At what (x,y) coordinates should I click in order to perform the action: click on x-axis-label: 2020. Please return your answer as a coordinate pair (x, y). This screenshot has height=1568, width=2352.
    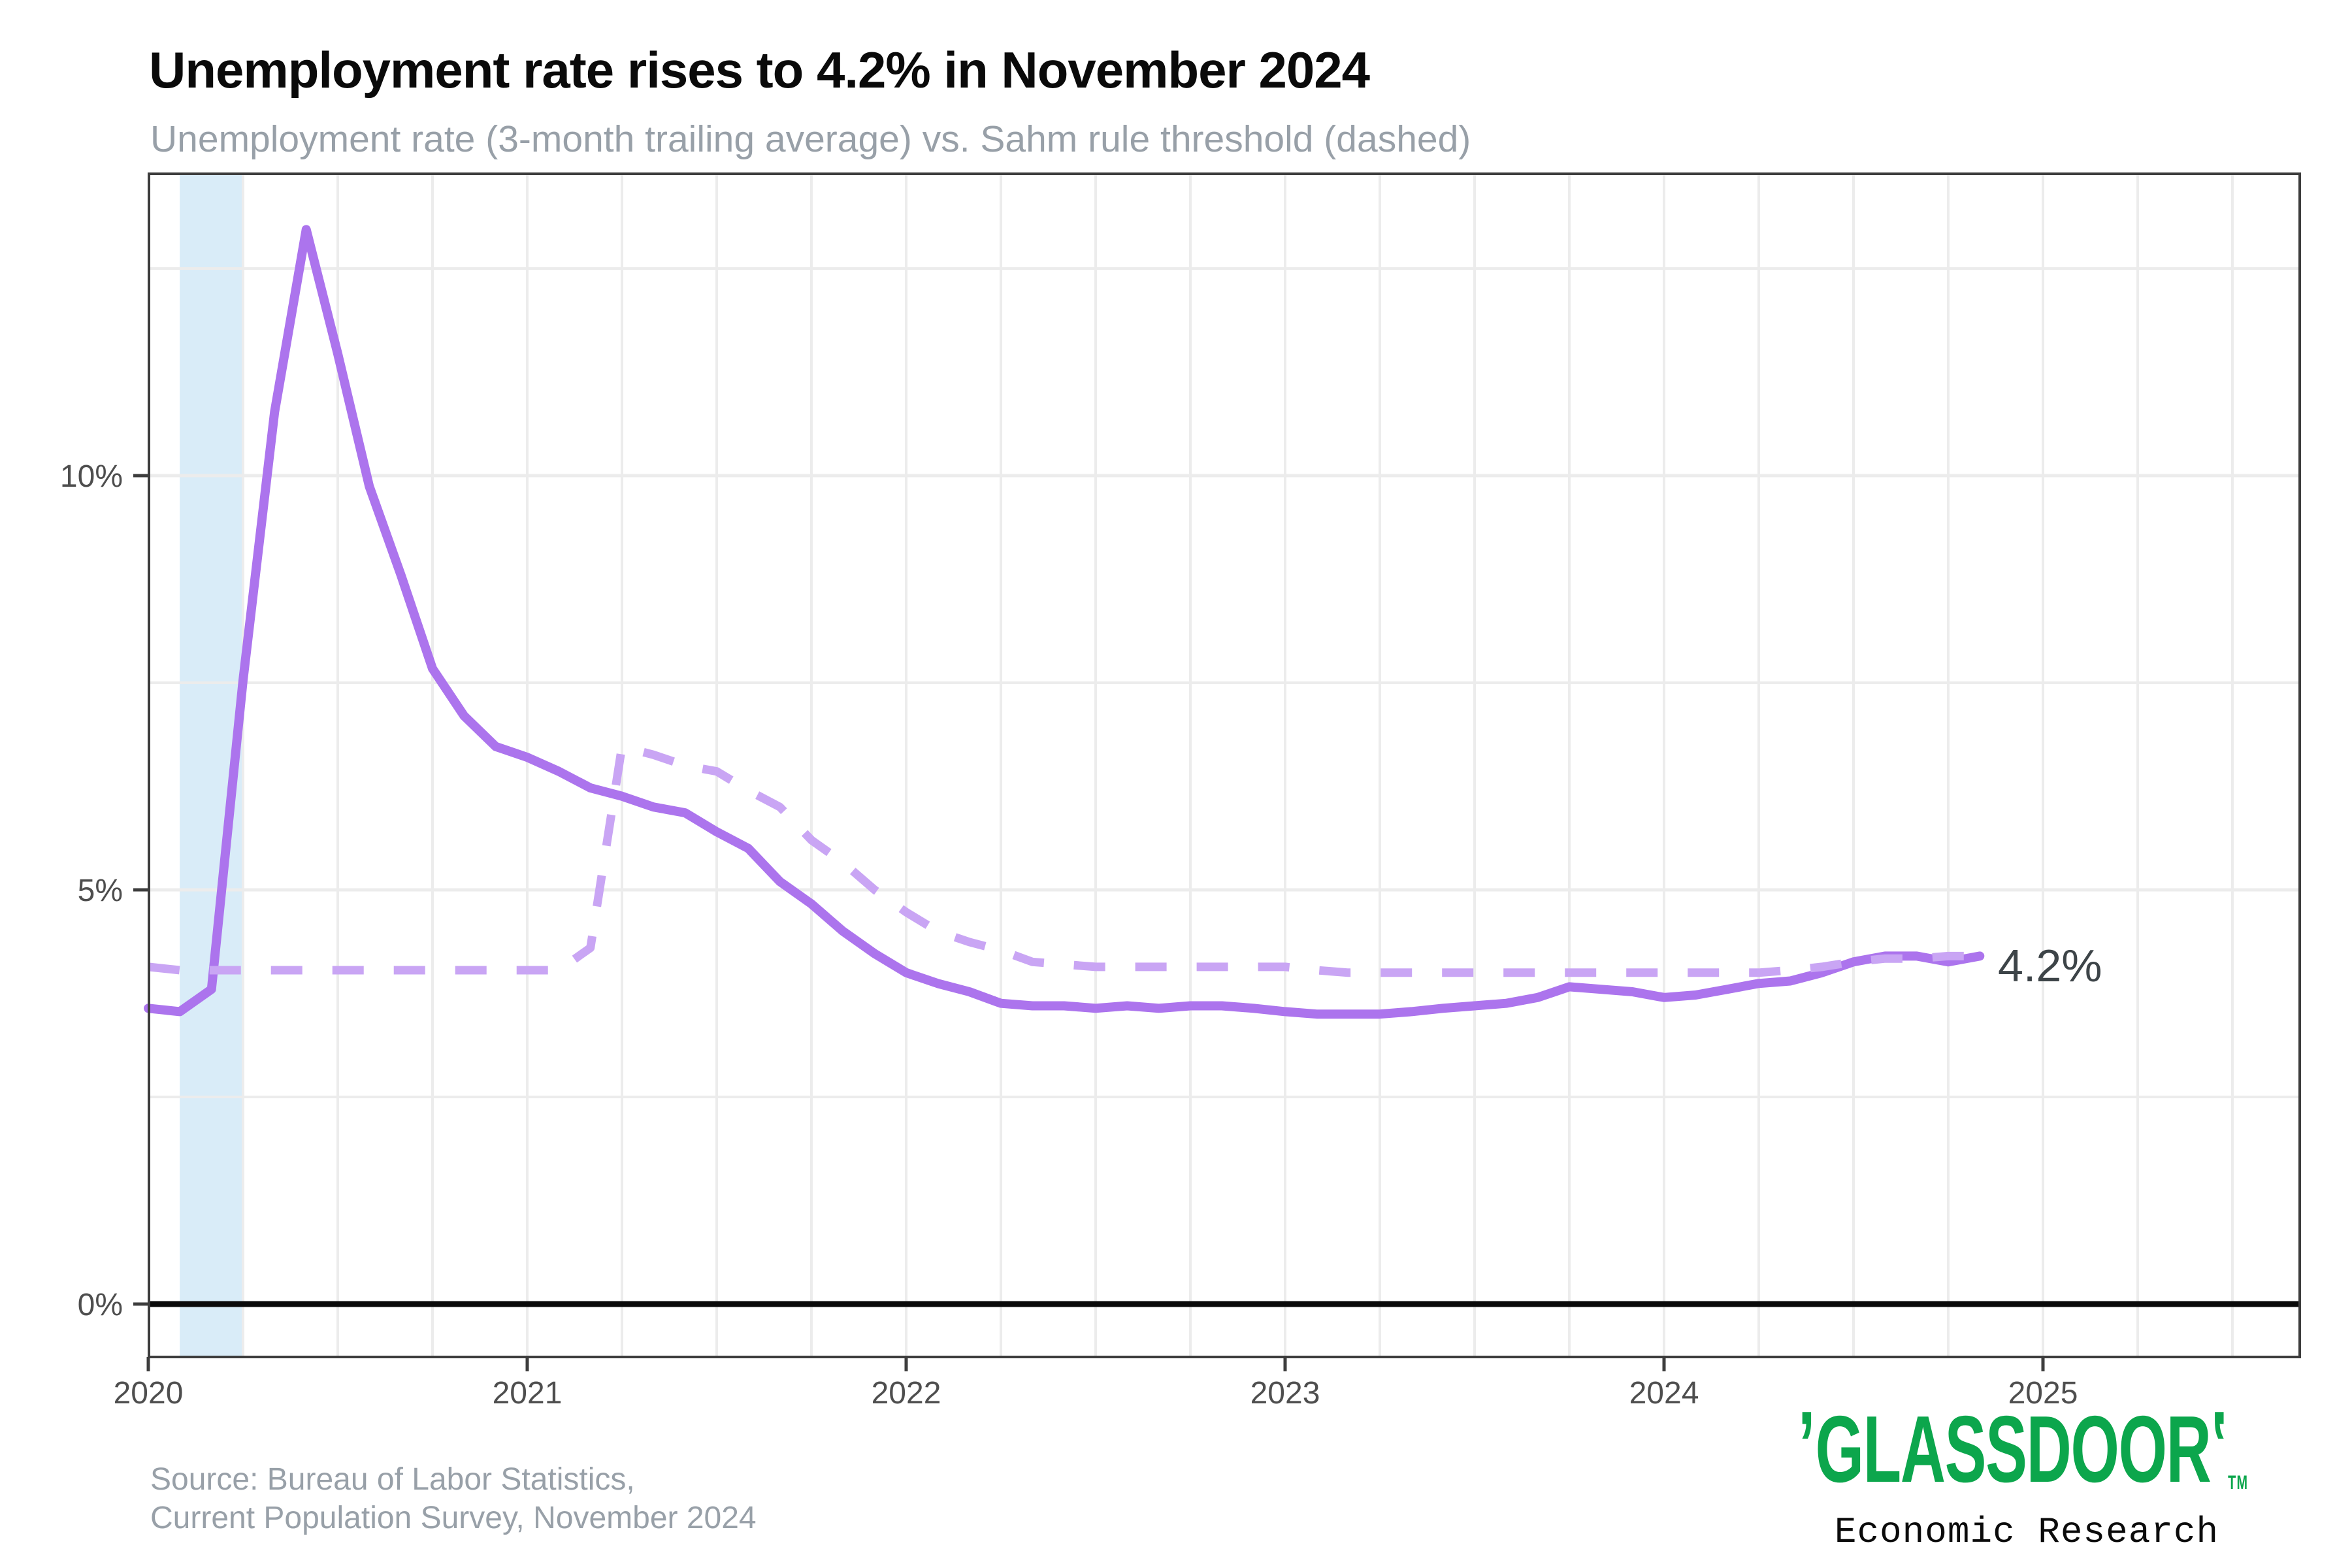
    Looking at the image, I should click on (149, 1393).